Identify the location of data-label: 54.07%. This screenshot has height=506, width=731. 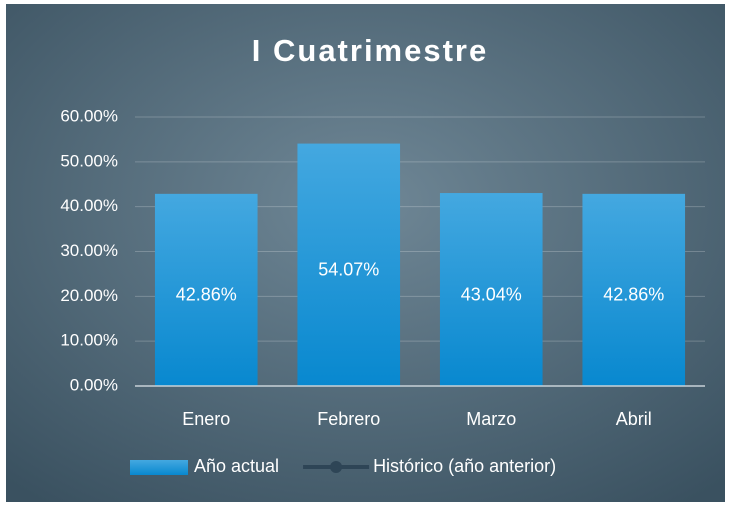
(348, 270).